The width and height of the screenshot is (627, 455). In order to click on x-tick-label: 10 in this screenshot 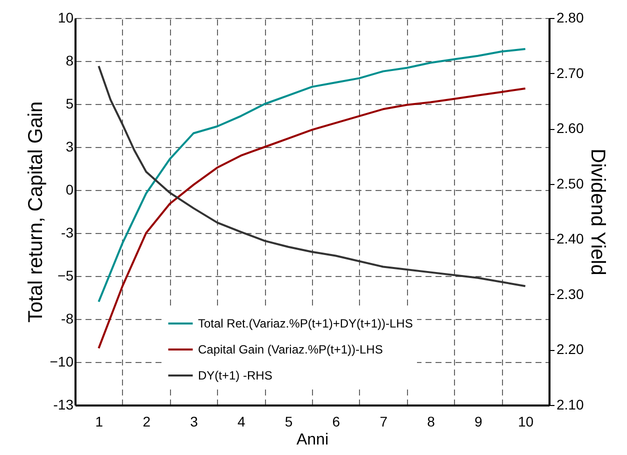, I will do `click(526, 422)`.